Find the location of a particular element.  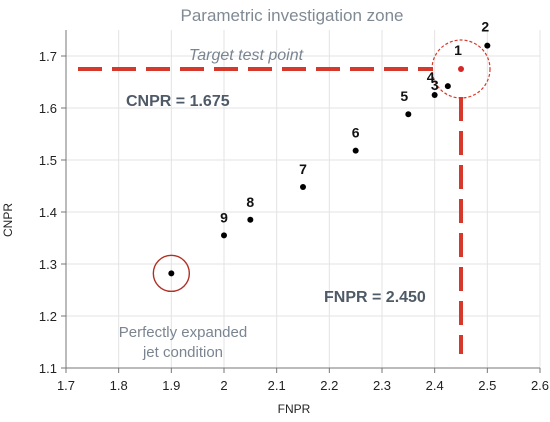

y-axis-title: CNPR is located at coordinates (8, 220).